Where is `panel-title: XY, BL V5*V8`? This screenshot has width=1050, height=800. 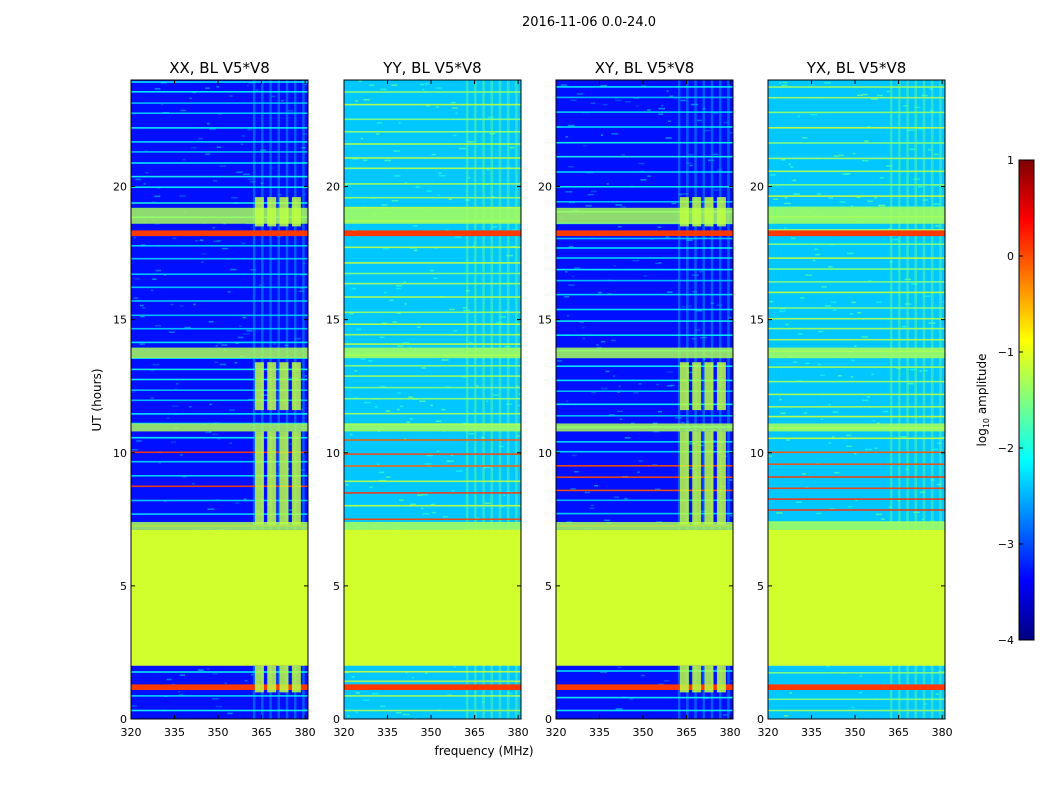
panel-title: XY, BL V5*V8 is located at coordinates (645, 68).